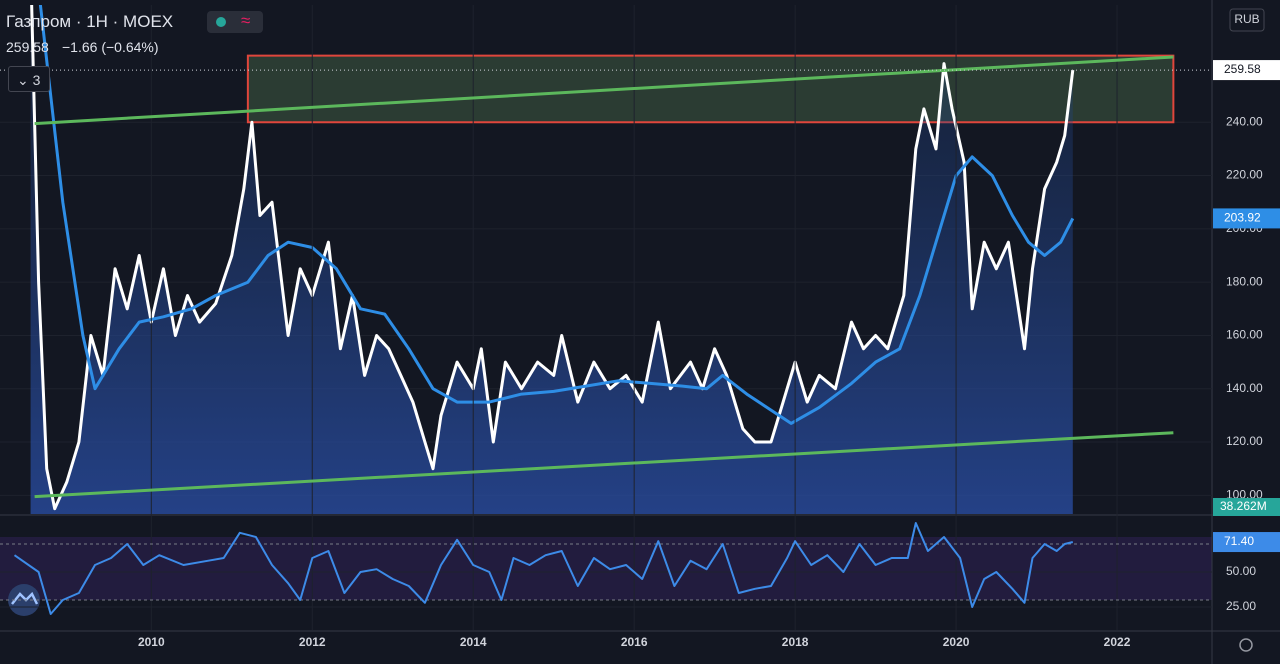 This screenshot has width=1280, height=664. What do you see at coordinates (1241, 571) in the screenshot?
I see `y-tick-label: 50.00` at bounding box center [1241, 571].